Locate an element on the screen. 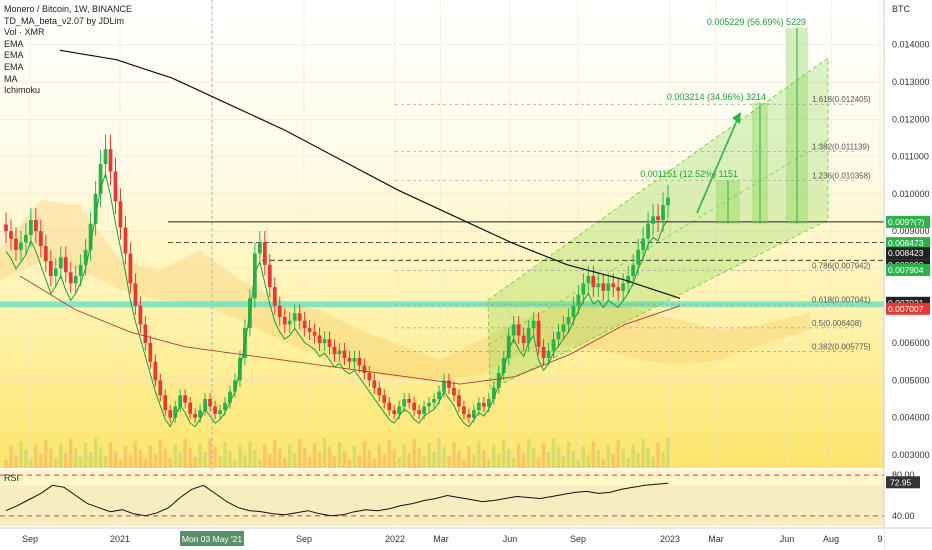 The image size is (932, 550). fib-level-label: 1.382(0.011139) is located at coordinates (841, 146).